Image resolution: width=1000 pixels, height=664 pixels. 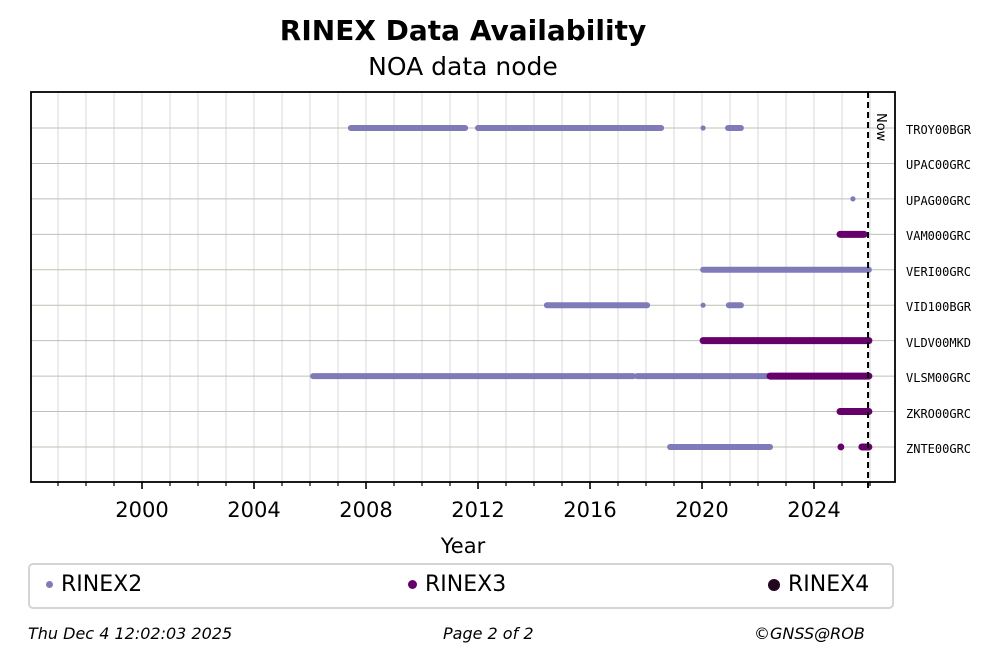 I want to click on x-tick-label: 2016, so click(x=590, y=510).